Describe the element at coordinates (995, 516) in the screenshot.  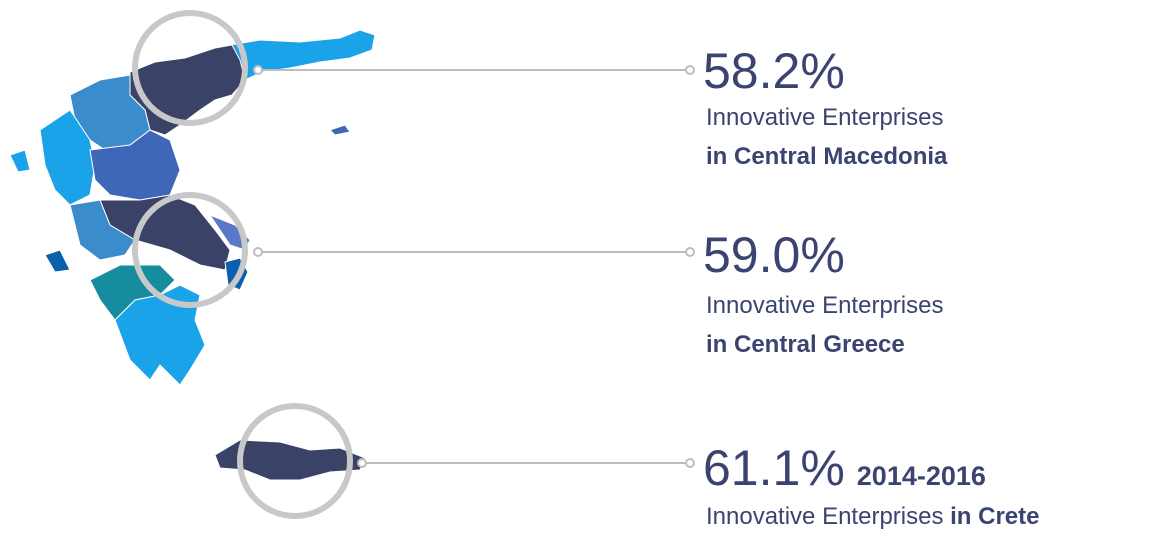
I see `region-name: in Crete` at that location.